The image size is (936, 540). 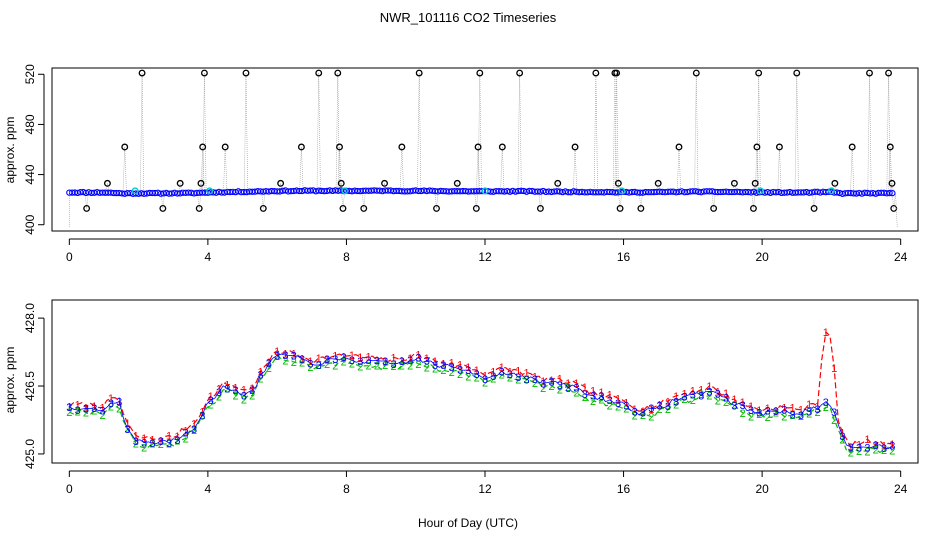 What do you see at coordinates (892, 193) in the screenshot?
I see `top-data-point` at bounding box center [892, 193].